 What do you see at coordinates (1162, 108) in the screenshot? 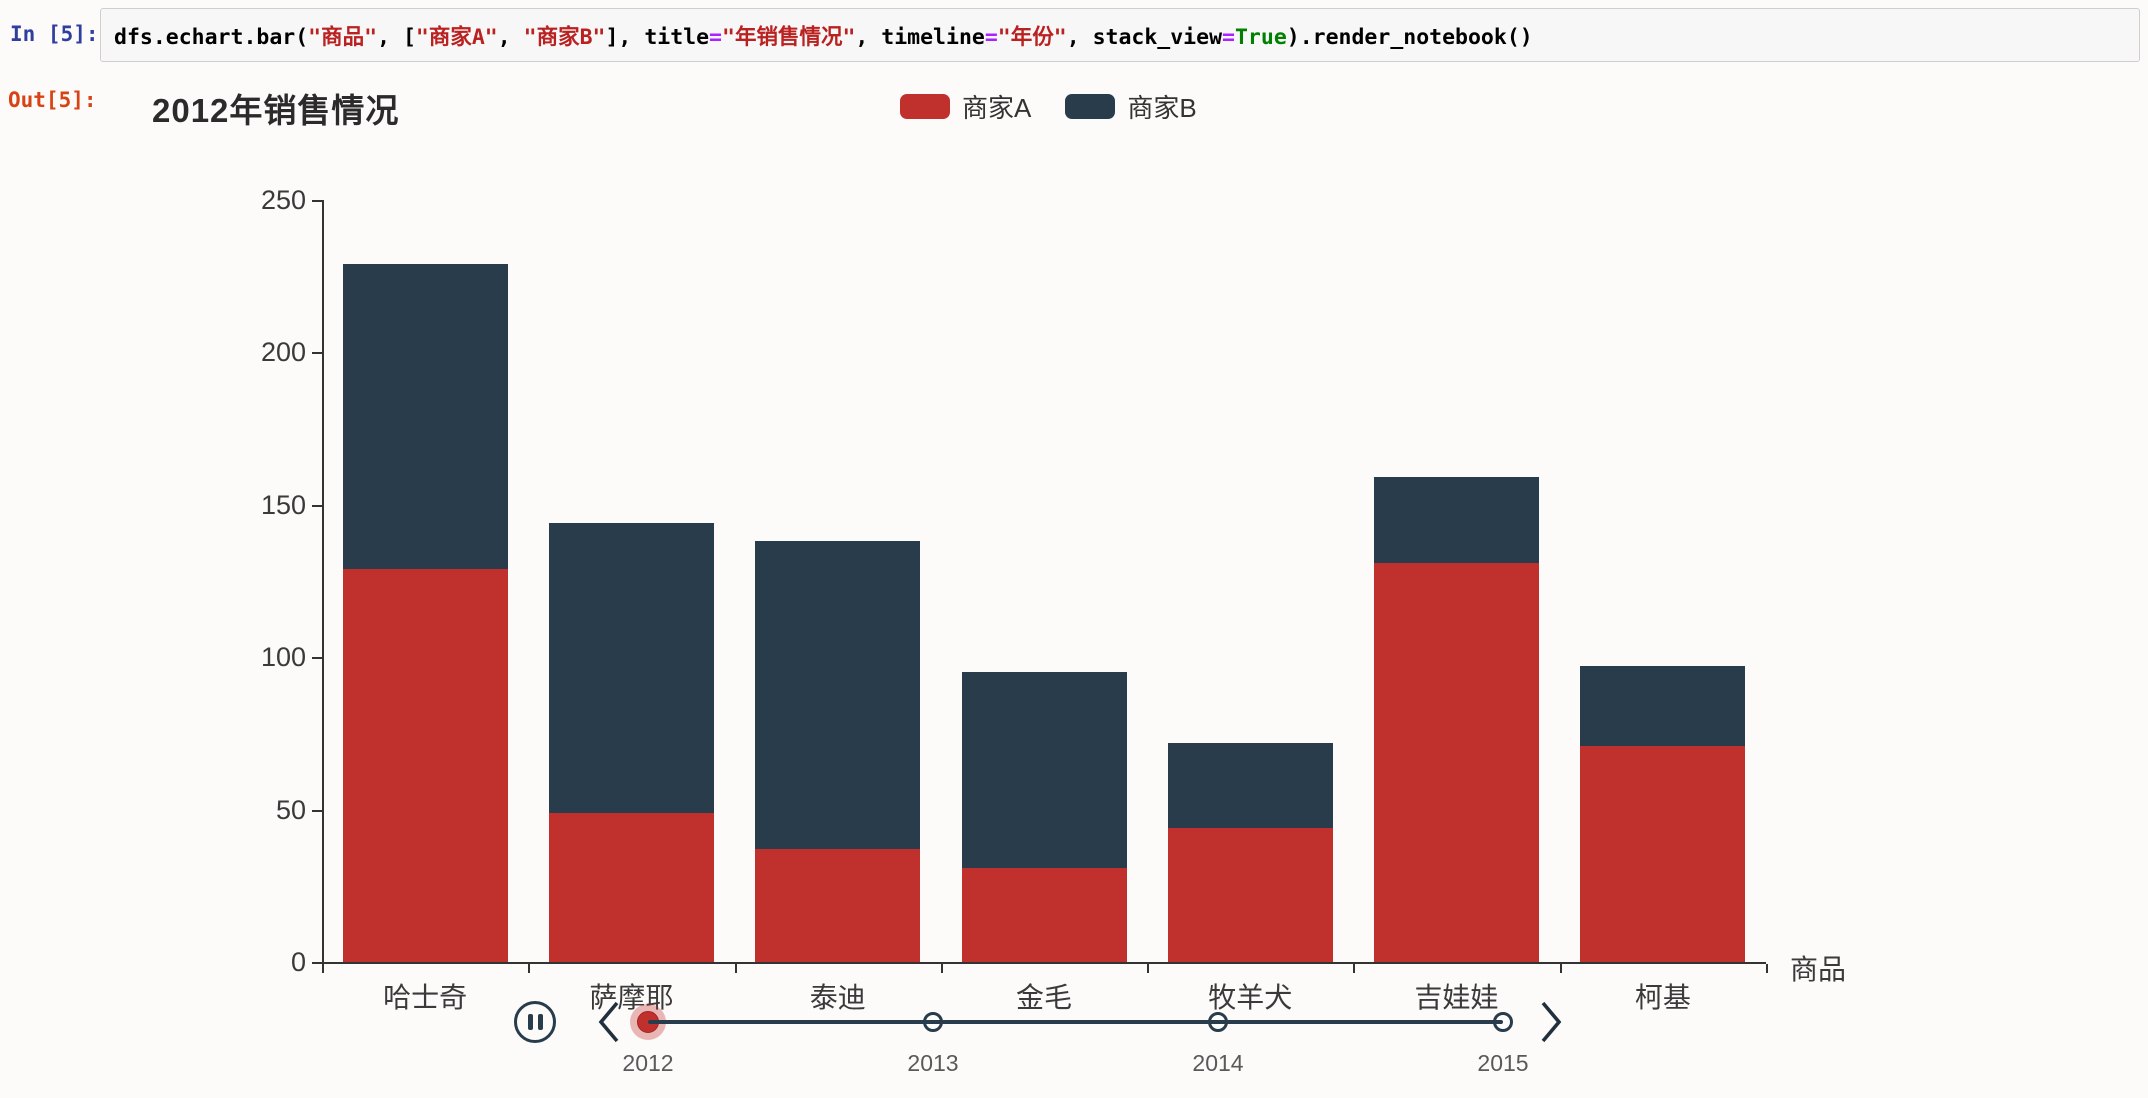
I see `legend-label: 商家B` at bounding box center [1162, 108].